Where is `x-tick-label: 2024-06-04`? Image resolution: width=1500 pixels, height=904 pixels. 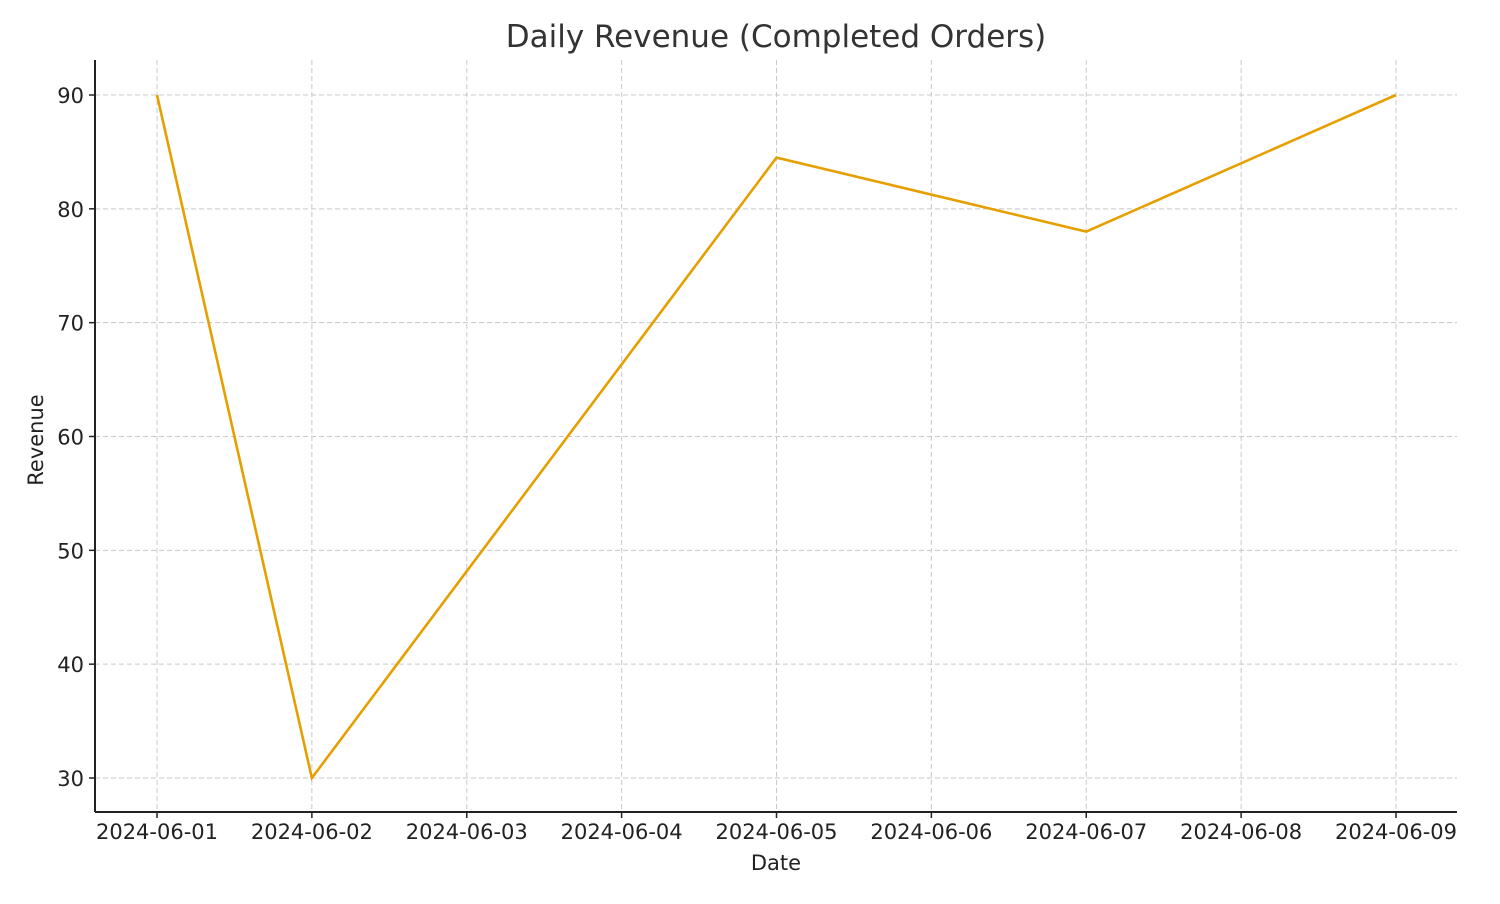
x-tick-label: 2024-06-04 is located at coordinates (622, 832).